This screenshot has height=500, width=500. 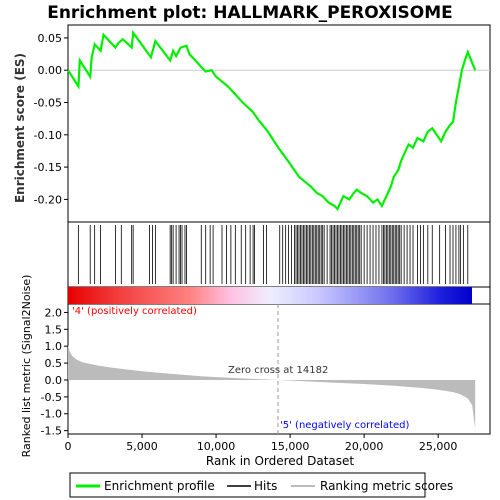 What do you see at coordinates (270, 295) in the screenshot?
I see `rank-colorbar` at bounding box center [270, 295].